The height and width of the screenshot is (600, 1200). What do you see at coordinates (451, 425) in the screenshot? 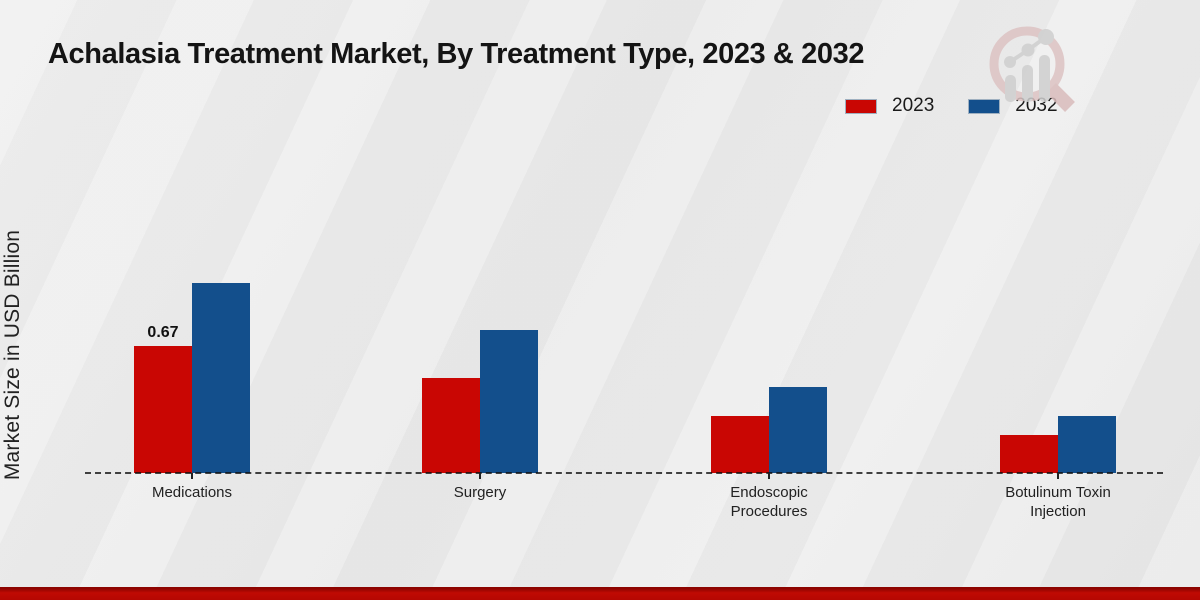
I see `bar-2023-surgery` at bounding box center [451, 425].